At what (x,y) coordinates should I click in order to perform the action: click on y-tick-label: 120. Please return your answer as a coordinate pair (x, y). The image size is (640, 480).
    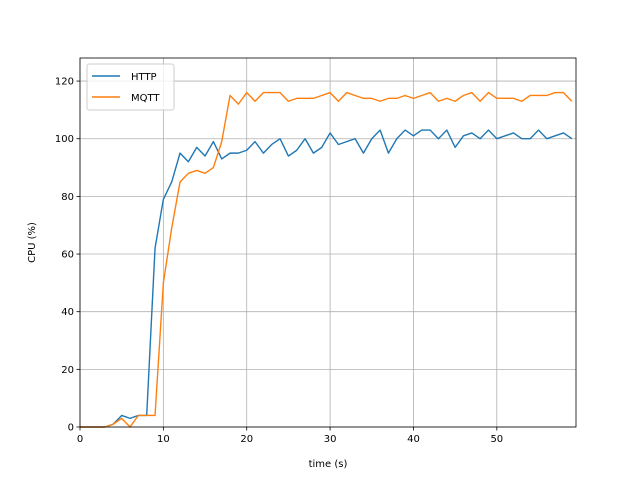
    Looking at the image, I should click on (64, 82).